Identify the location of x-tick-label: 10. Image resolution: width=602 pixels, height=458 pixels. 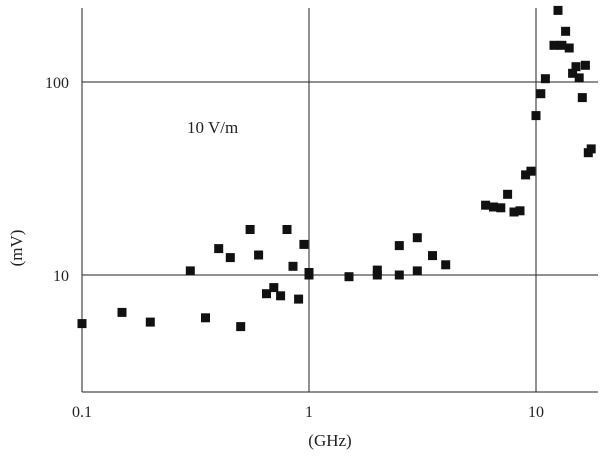
(536, 412).